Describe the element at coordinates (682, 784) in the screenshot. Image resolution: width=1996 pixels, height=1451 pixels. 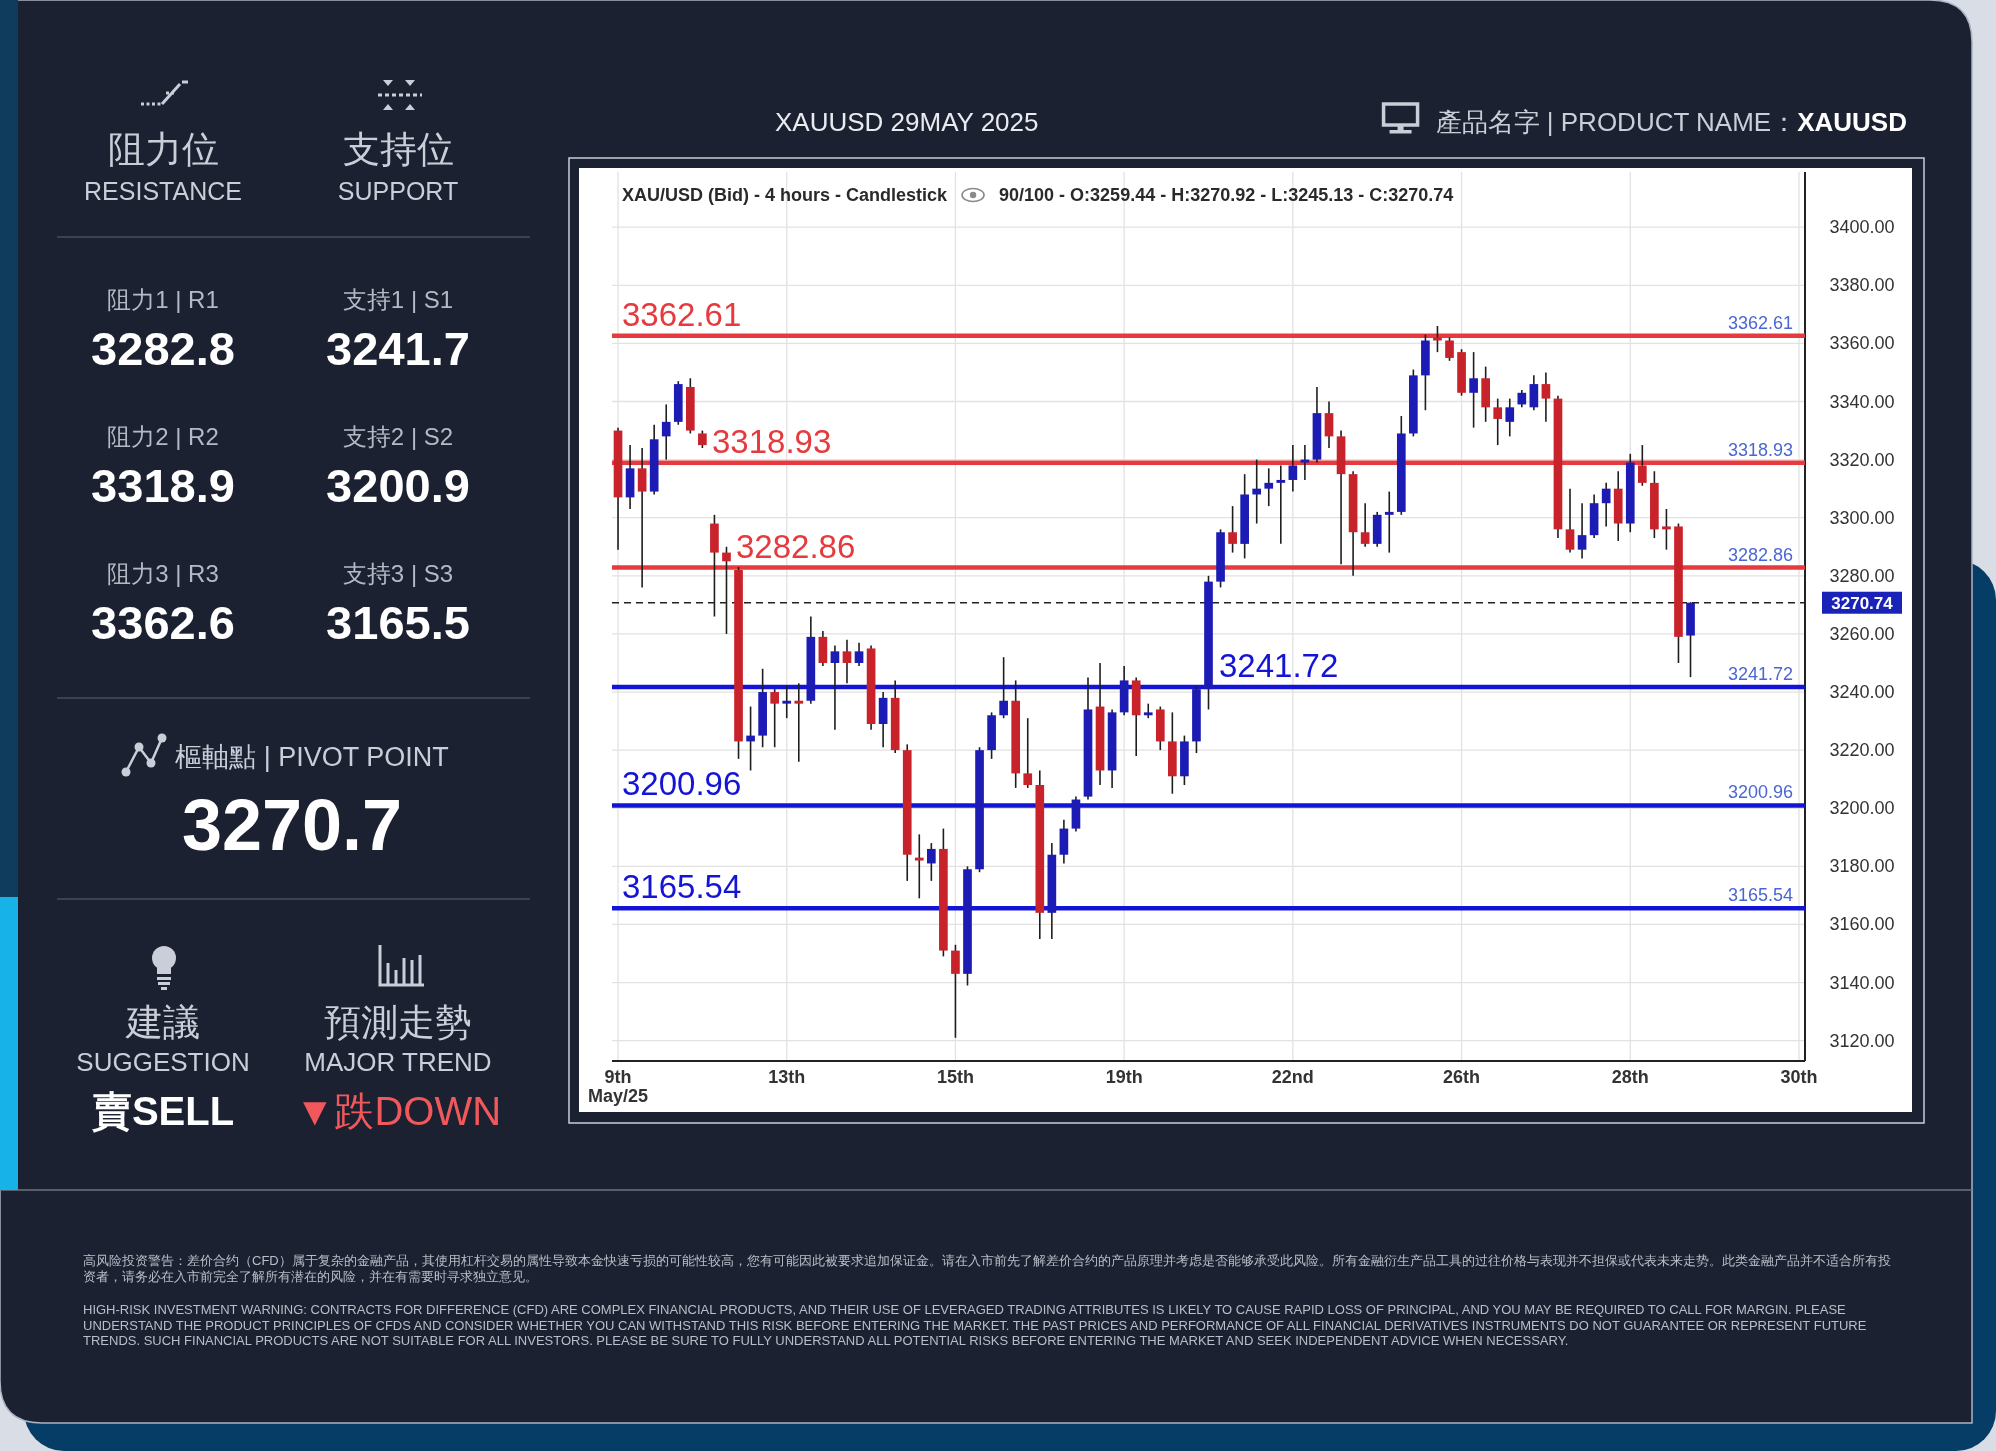
I see `ref-line-label: 3200.96` at that location.